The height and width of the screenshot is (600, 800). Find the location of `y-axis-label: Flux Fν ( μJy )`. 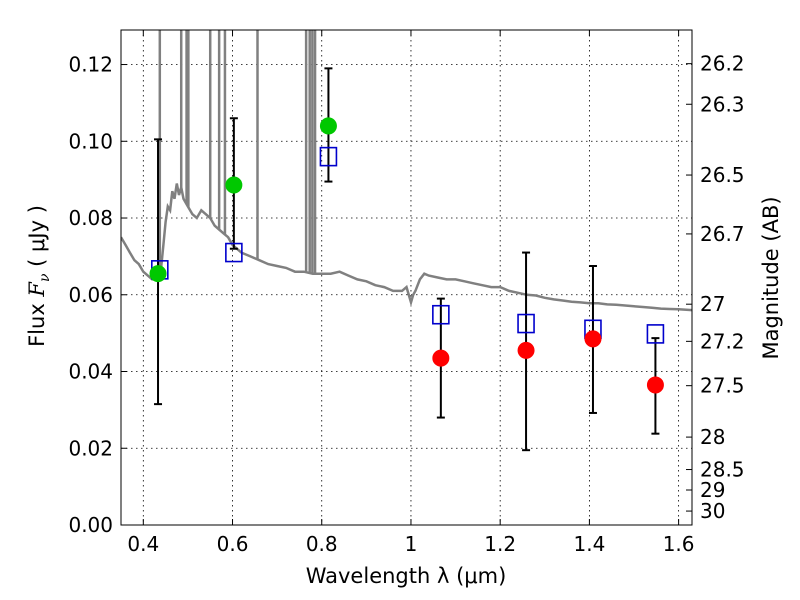

y-axis-label: Flux Fν ( μJy ) is located at coordinates (39, 276).